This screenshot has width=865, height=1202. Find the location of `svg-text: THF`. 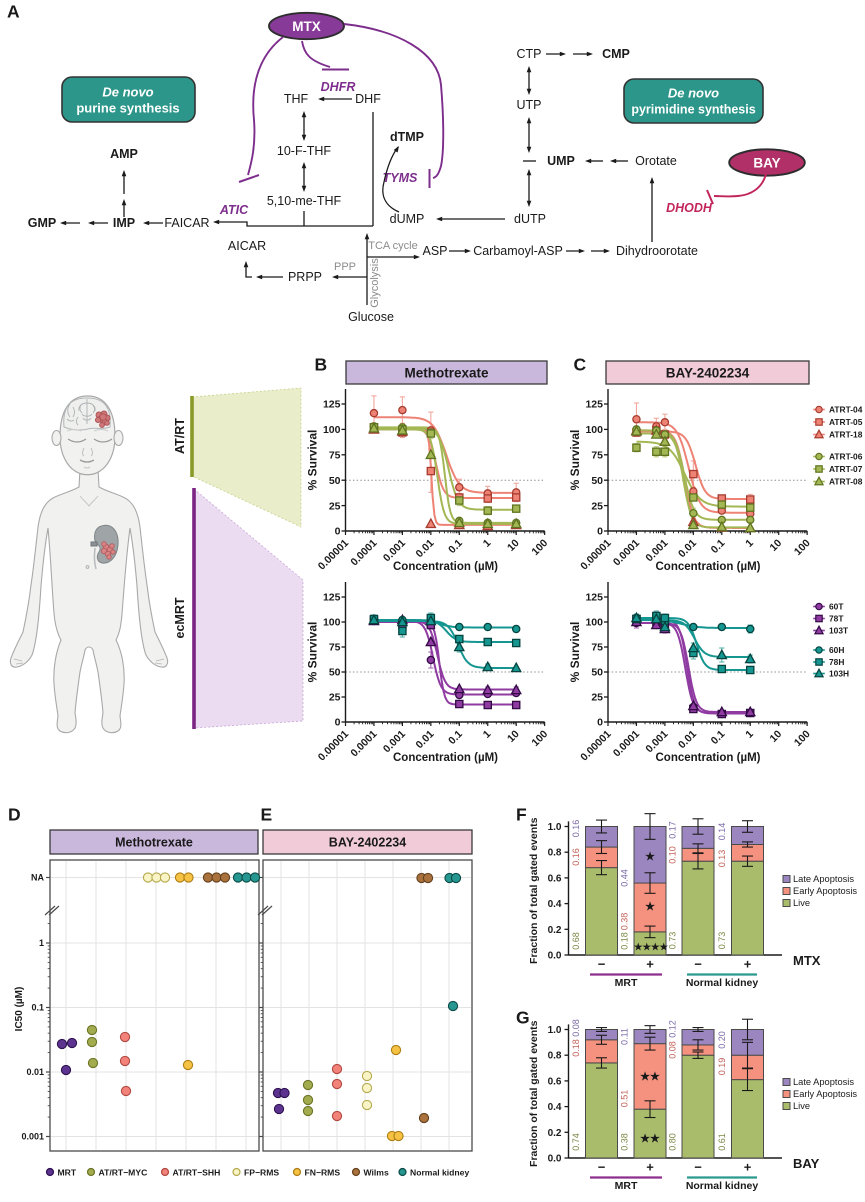

svg-text: THF is located at coordinates (296, 99).